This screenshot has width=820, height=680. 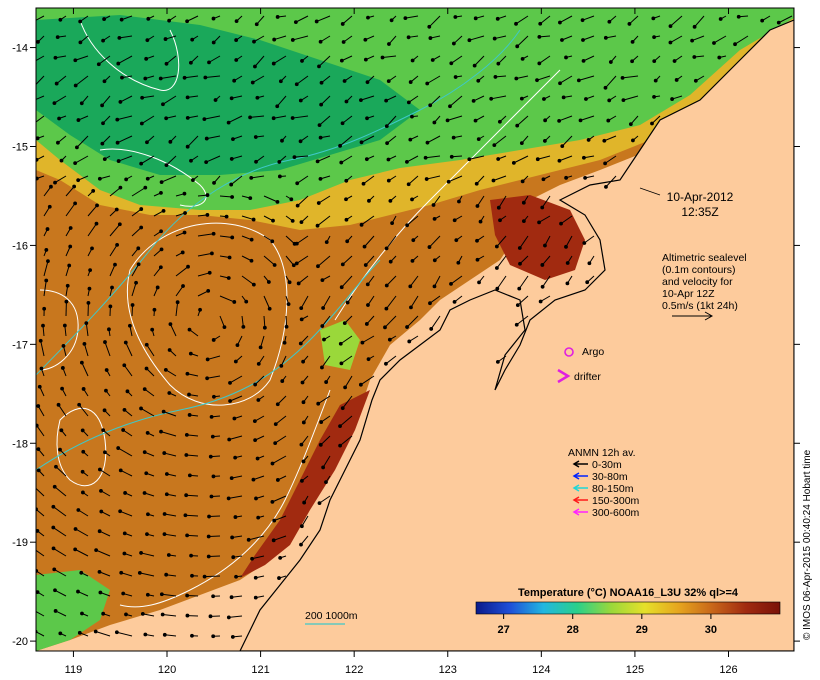 I want to click on x-tick-label: 119, so click(x=74, y=670).